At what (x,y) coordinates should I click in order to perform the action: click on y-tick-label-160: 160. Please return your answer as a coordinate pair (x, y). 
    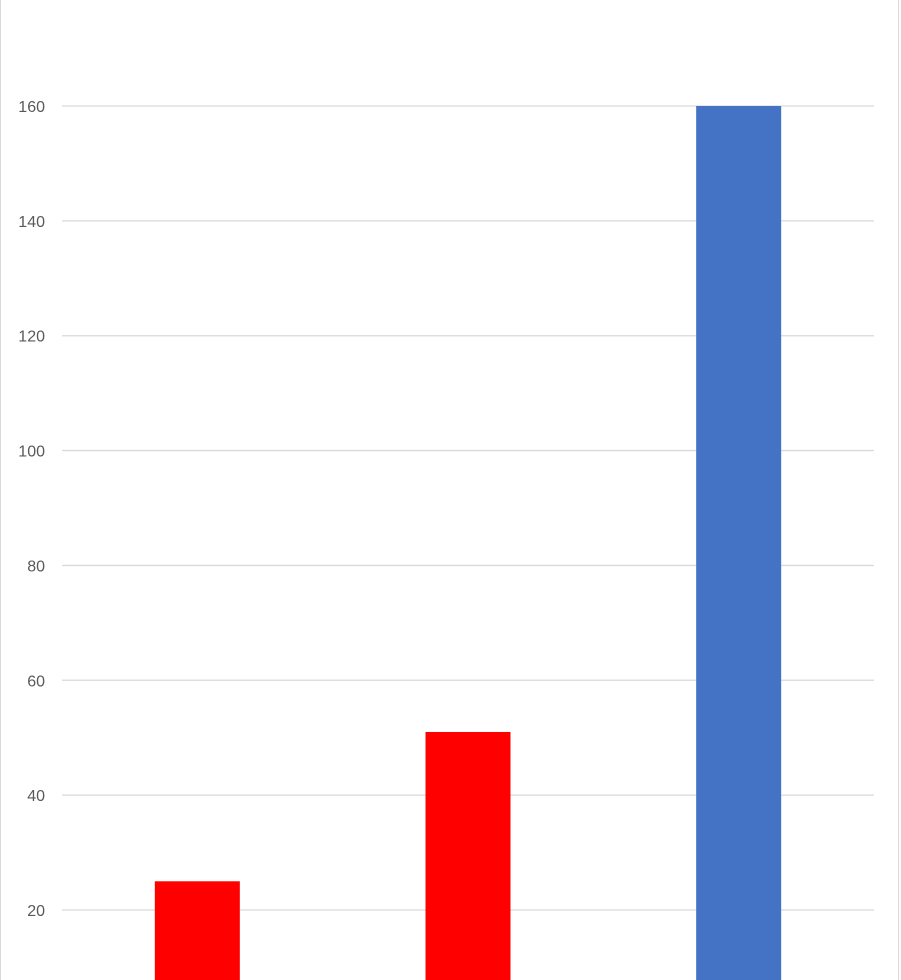
    Looking at the image, I should click on (31, 107).